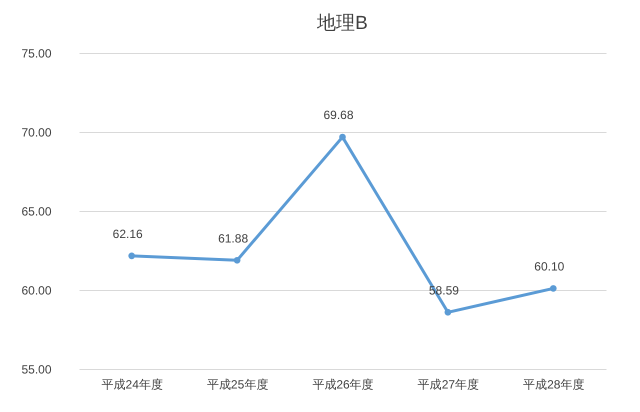 Image resolution: width=640 pixels, height=412 pixels. I want to click on y-tick-label: 55.00, so click(36, 369).